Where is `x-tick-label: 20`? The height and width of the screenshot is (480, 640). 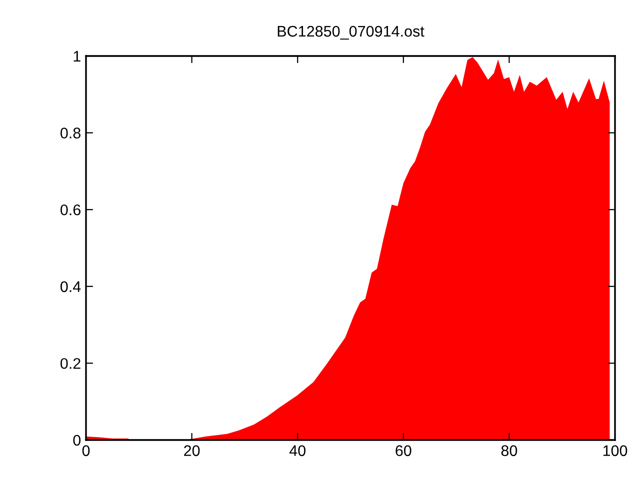
x-tick-label: 20 is located at coordinates (192, 450).